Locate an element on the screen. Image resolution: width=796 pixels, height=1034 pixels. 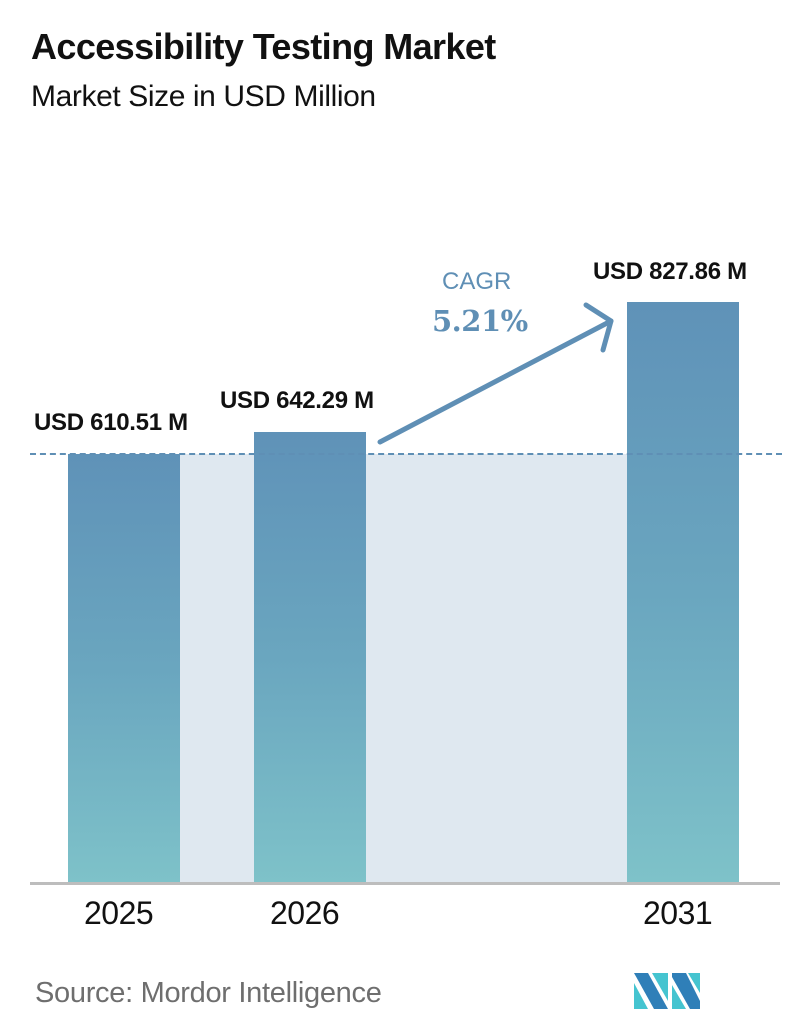
bar-2031 is located at coordinates (683, 592).